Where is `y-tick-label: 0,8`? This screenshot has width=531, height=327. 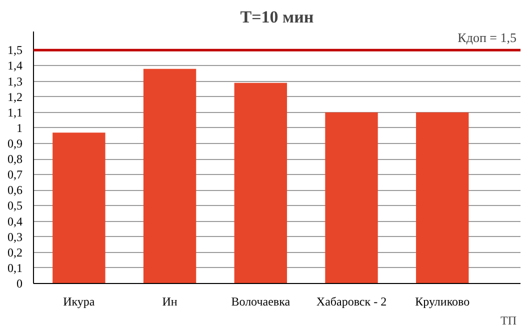
y-tick-label: 0,8 is located at coordinates (15, 159).